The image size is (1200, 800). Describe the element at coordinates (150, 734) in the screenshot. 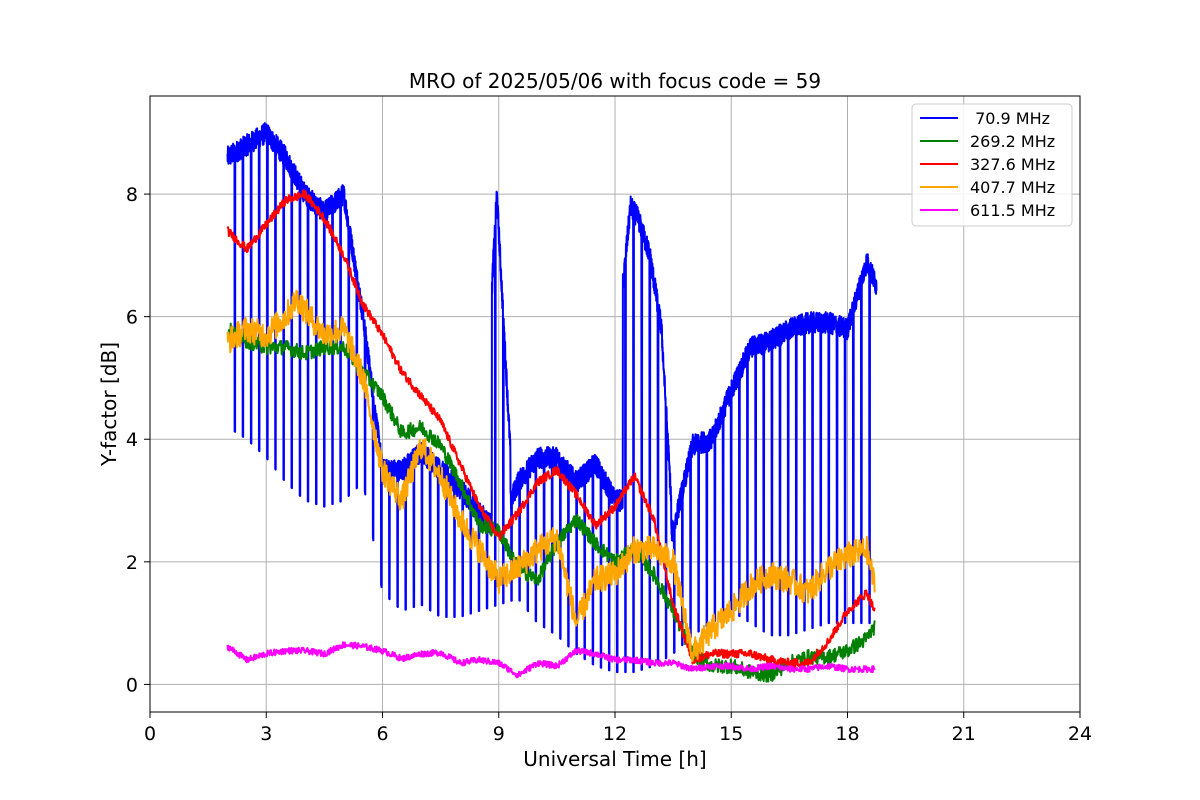

I see `x-tick-label: 0` at that location.